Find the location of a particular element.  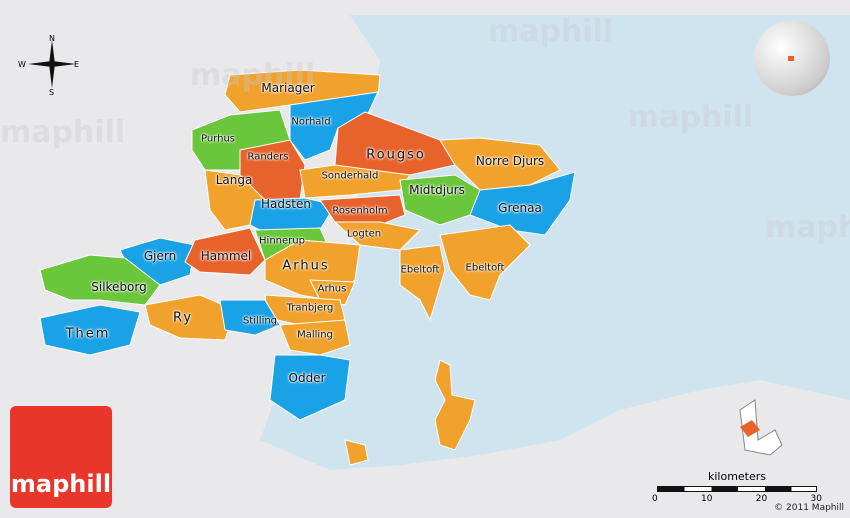

region-malling is located at coordinates (315, 337).